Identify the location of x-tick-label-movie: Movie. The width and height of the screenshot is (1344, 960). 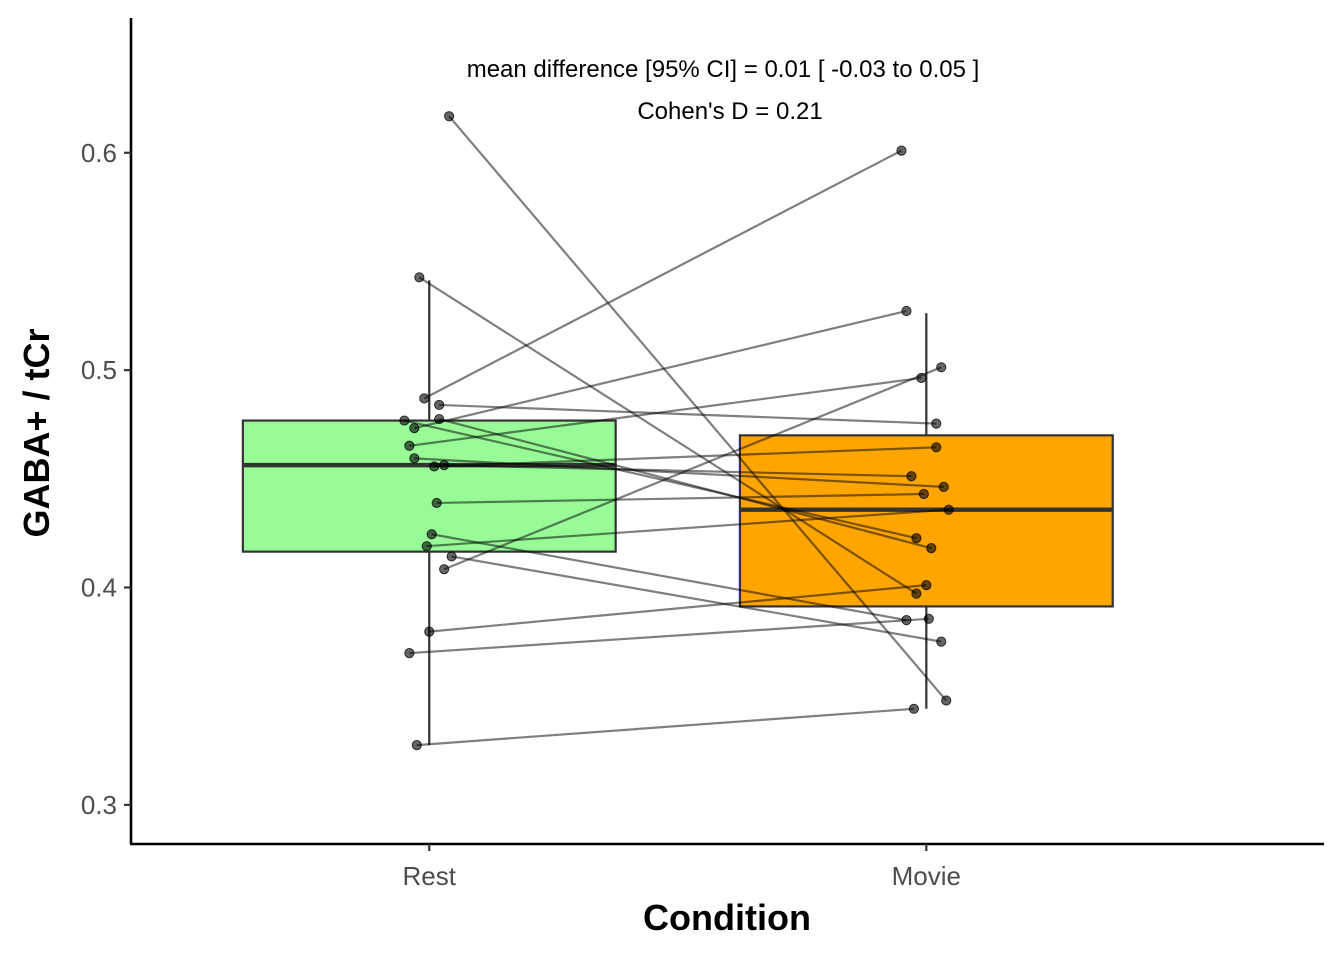
(926, 876).